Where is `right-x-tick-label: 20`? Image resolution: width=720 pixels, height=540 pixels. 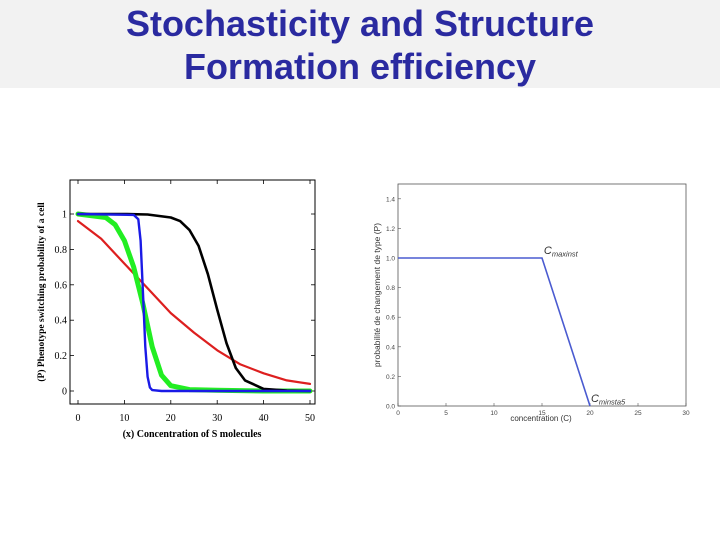 right-x-tick-label: 20 is located at coordinates (590, 413).